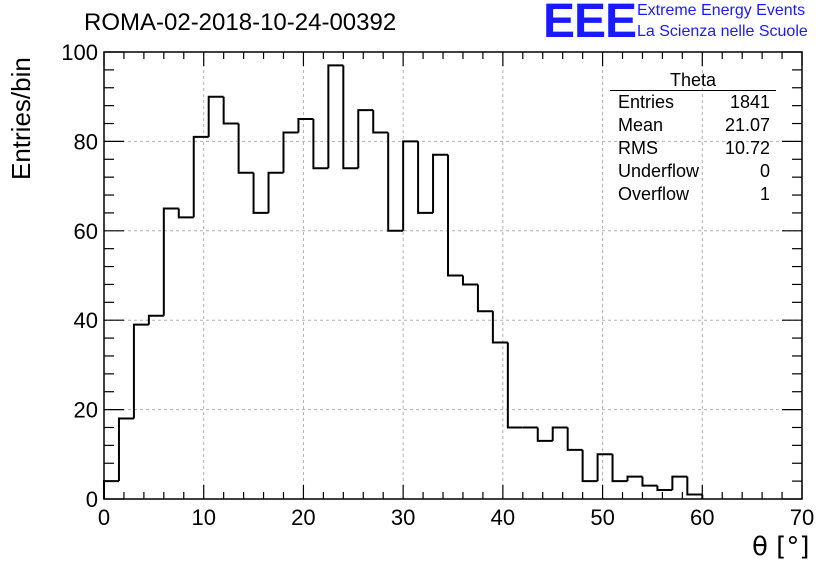 The height and width of the screenshot is (572, 836). Describe the element at coordinates (203, 517) in the screenshot. I see `x-tick-label: 10` at that location.